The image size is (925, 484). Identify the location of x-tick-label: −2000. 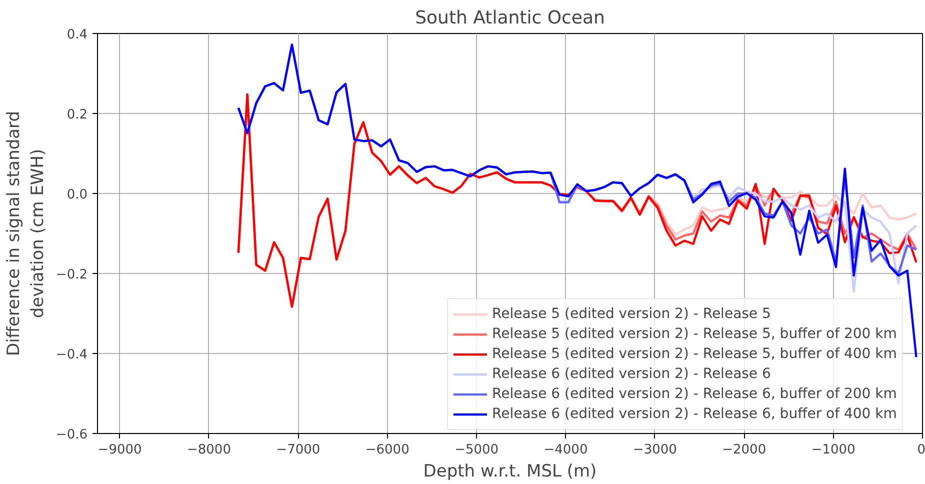
(744, 450).